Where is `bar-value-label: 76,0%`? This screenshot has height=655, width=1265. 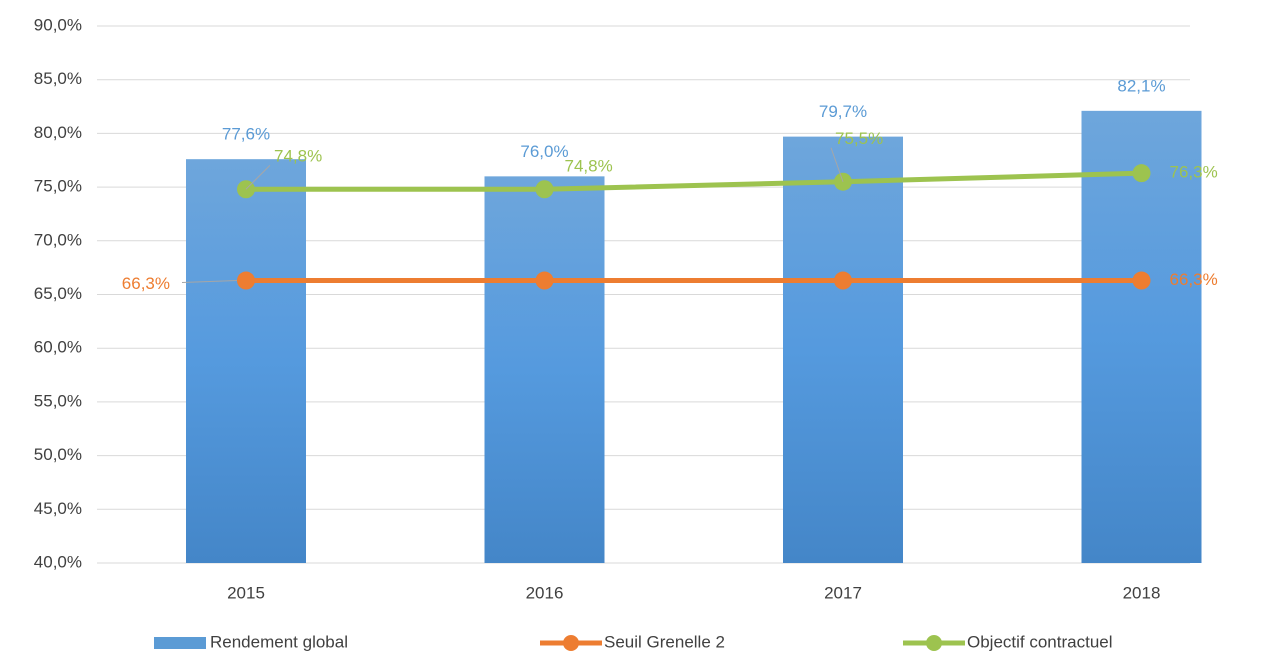 bar-value-label: 76,0% is located at coordinates (544, 151).